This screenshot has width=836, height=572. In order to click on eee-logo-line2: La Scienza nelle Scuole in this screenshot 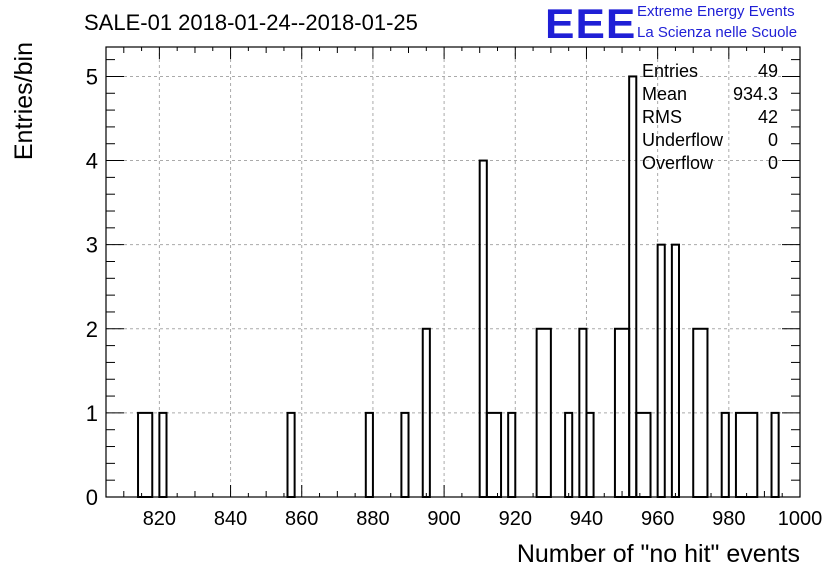, I will do `click(717, 32)`.